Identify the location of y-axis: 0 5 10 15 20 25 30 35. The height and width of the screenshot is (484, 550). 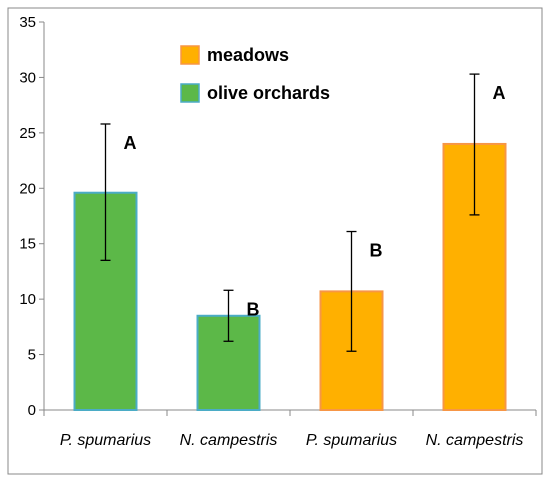
(32, 216).